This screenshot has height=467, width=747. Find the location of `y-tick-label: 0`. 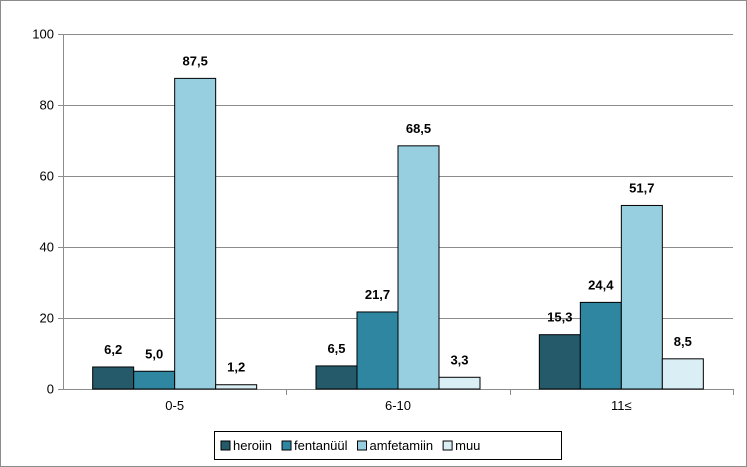

y-tick-label: 0 is located at coordinates (50, 389).